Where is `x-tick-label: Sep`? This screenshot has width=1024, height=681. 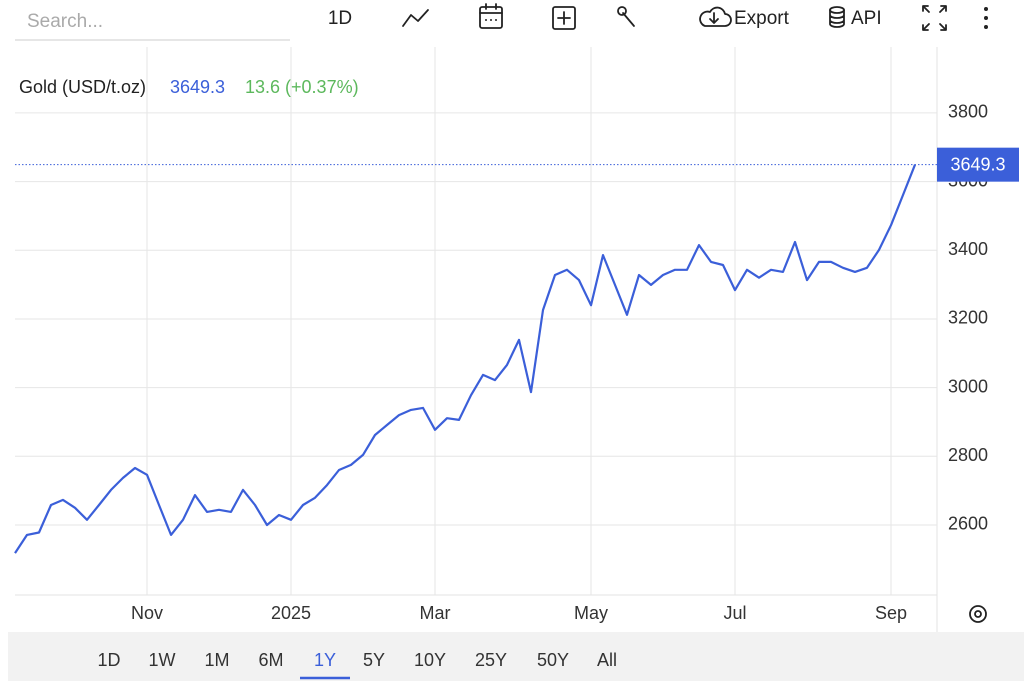 x-tick-label: Sep is located at coordinates (891, 613).